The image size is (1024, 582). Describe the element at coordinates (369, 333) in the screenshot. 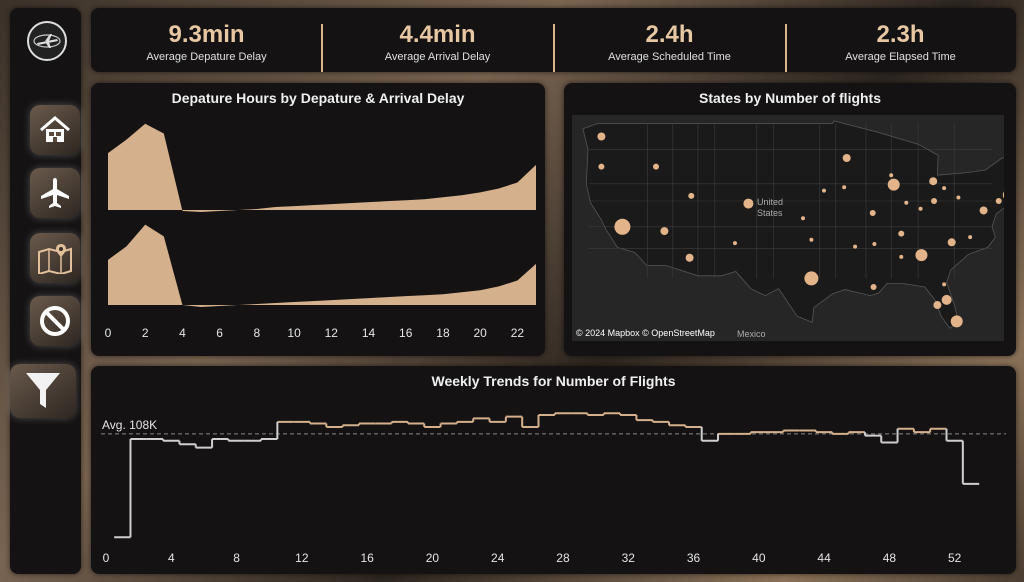

I see `x-tick-label: 14` at that location.